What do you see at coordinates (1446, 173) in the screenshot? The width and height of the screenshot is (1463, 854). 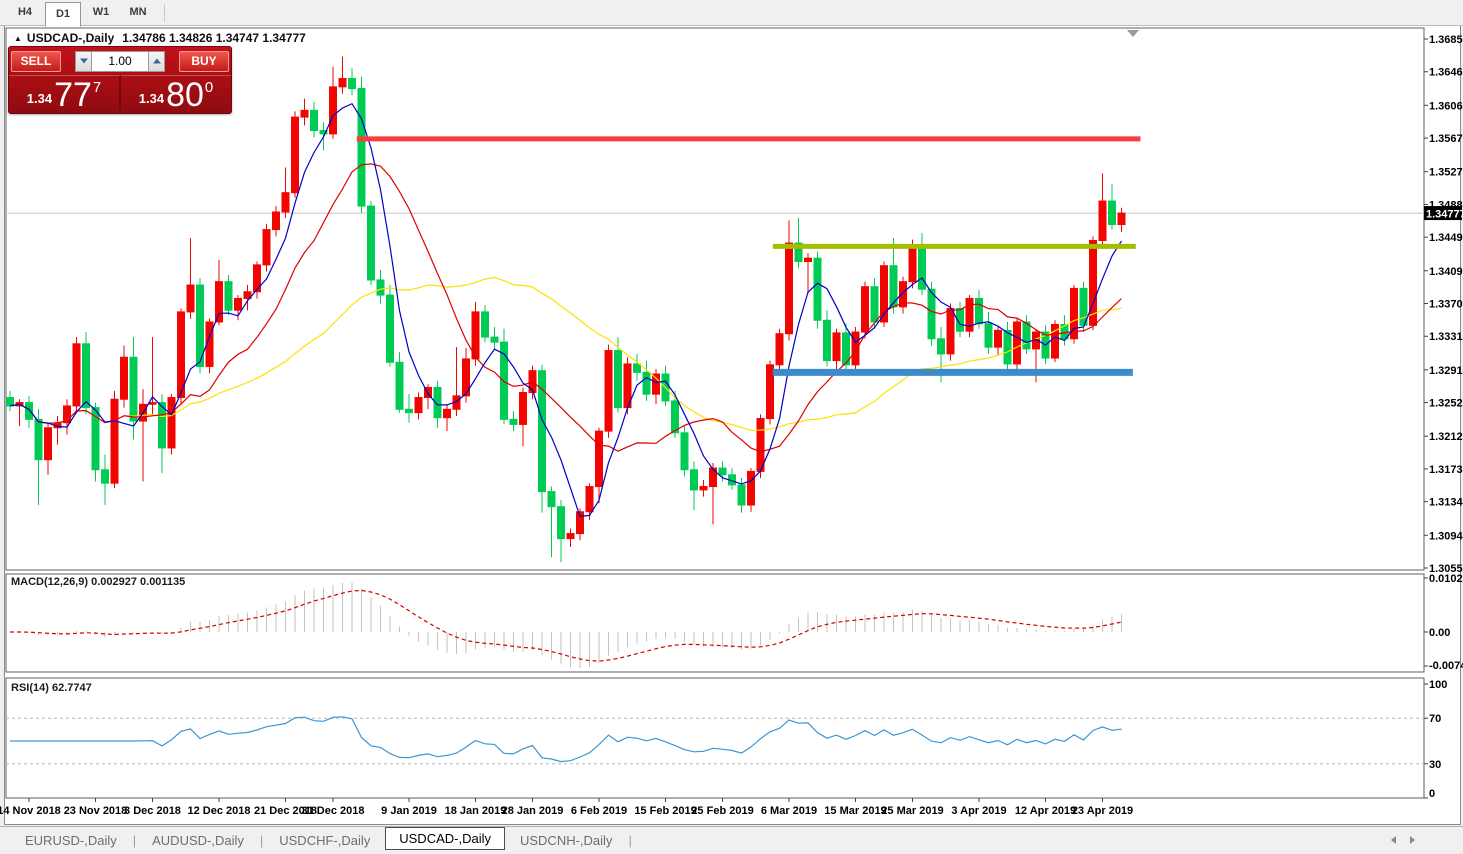 I see `svg-text: 1.35270` at bounding box center [1446, 173].